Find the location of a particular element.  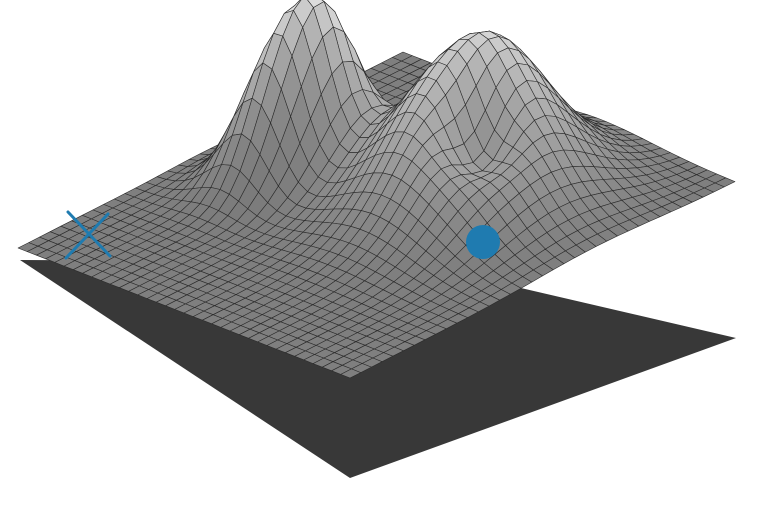

surface-cell is located at coordinates (351, 373).